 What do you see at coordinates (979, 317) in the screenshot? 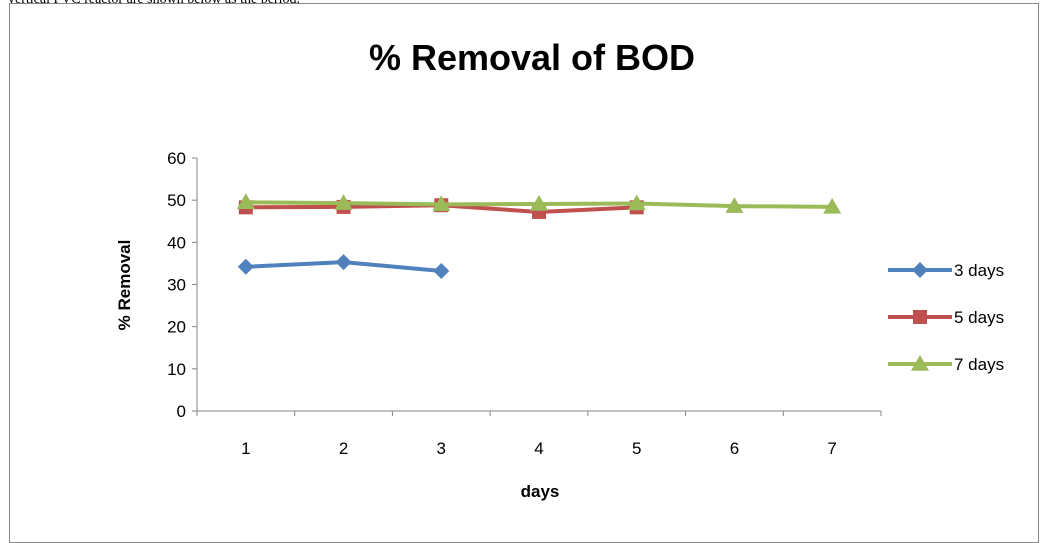
I see `legend-label: 5 days` at bounding box center [979, 317].